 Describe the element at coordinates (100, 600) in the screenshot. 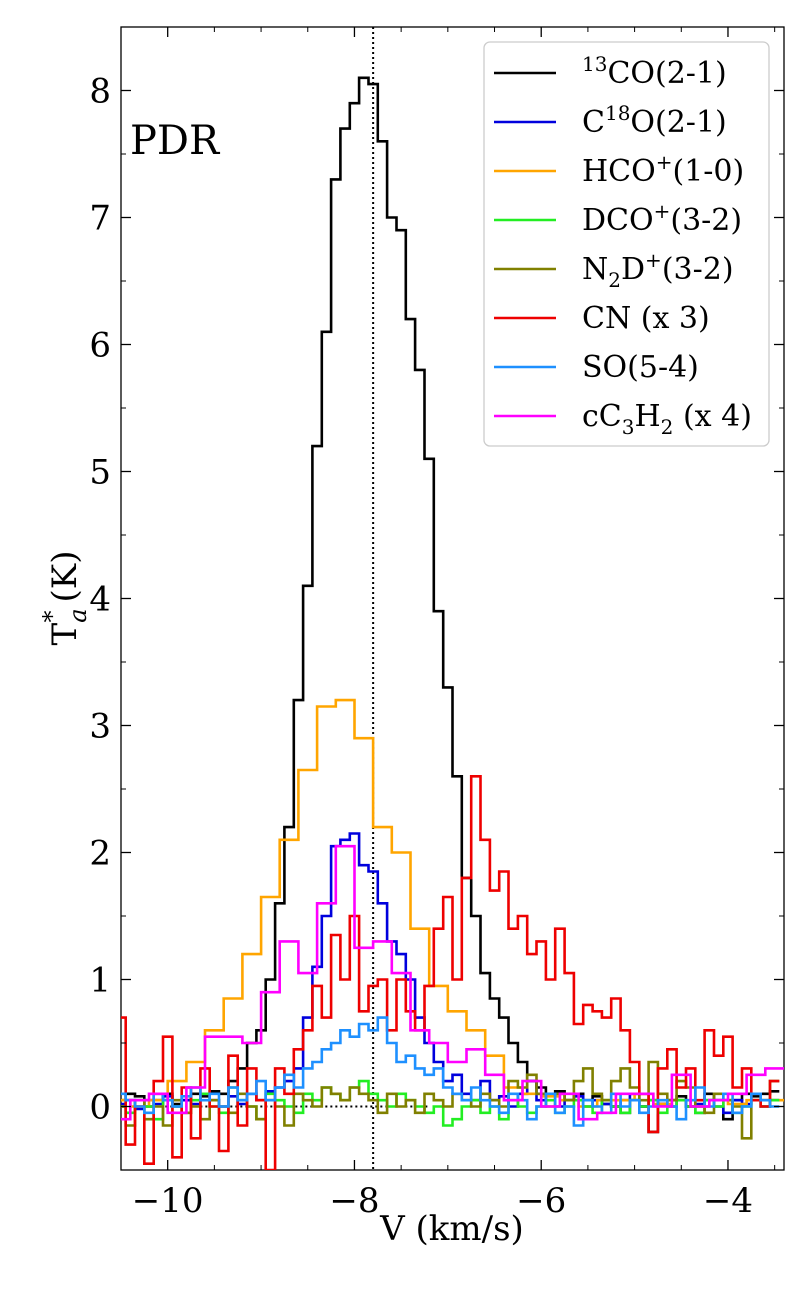

I see `y-tick-label: 4` at that location.